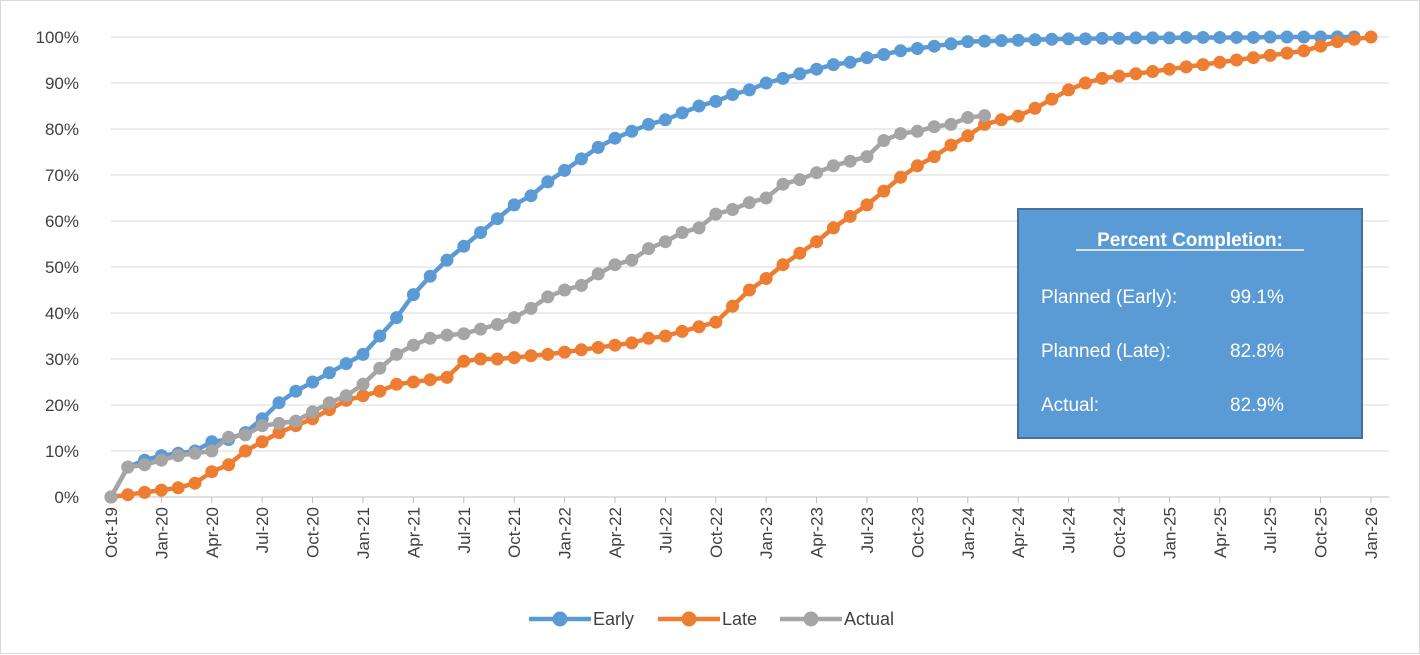 This screenshot has width=1420, height=655. I want to click on x-tick-label: Jan-21, so click(363, 533).